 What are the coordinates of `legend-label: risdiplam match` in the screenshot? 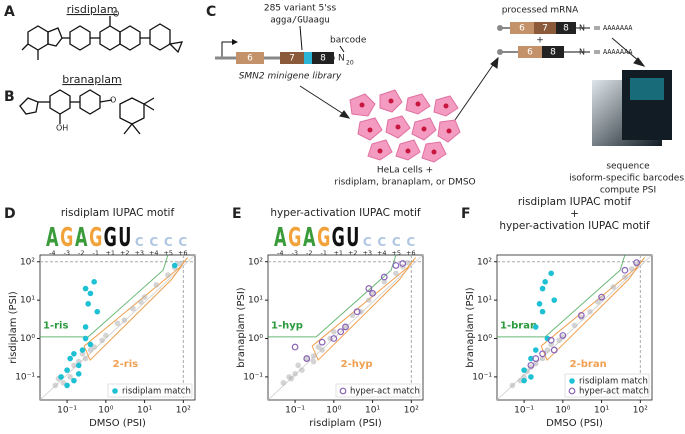 It's located at (156, 392).